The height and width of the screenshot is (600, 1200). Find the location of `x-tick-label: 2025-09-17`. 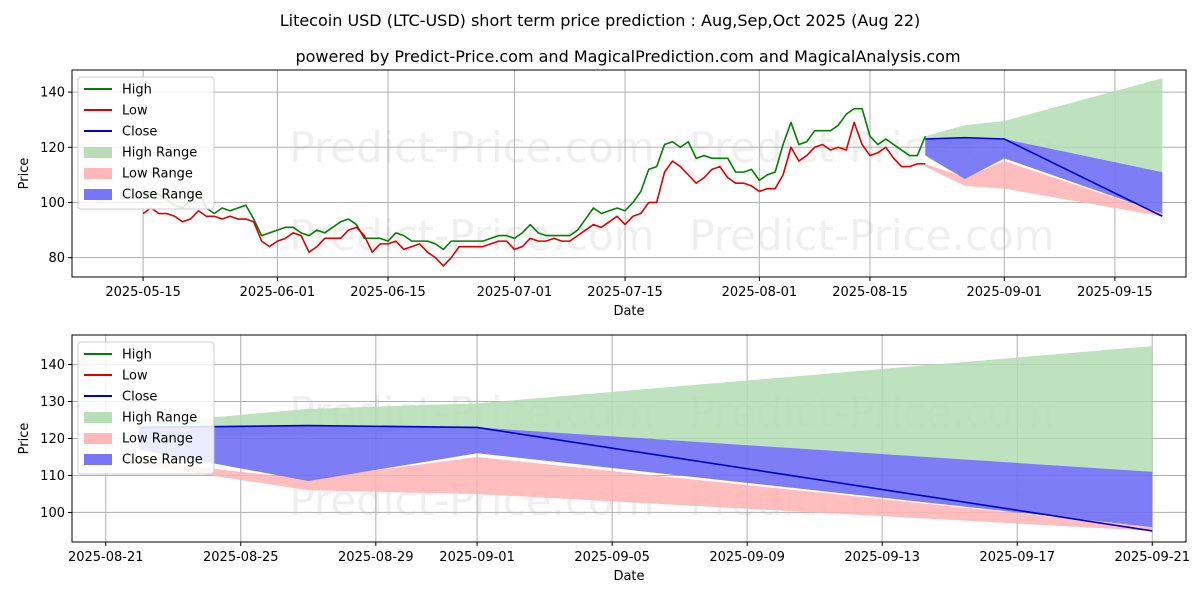

x-tick-label: 2025-09-17 is located at coordinates (1017, 557).